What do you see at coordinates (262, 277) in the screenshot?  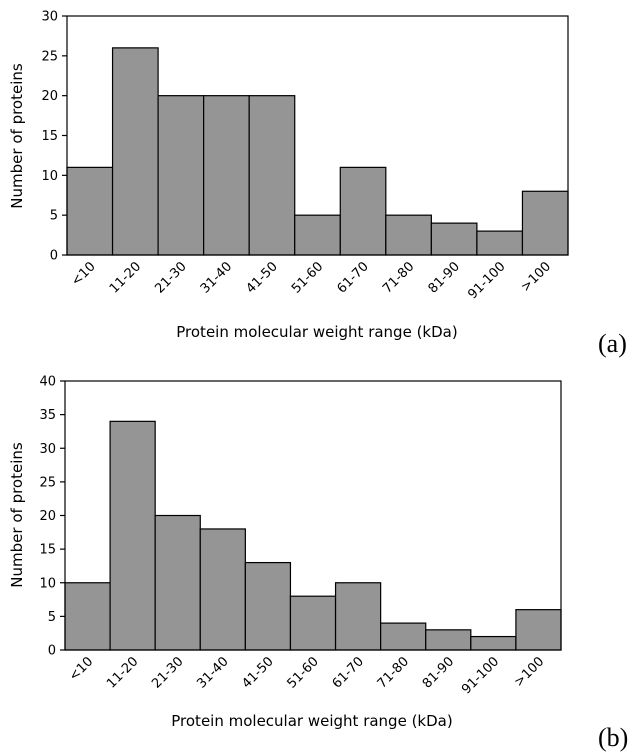 I see `x-tick-label-a-4: 41-50` at bounding box center [262, 277].